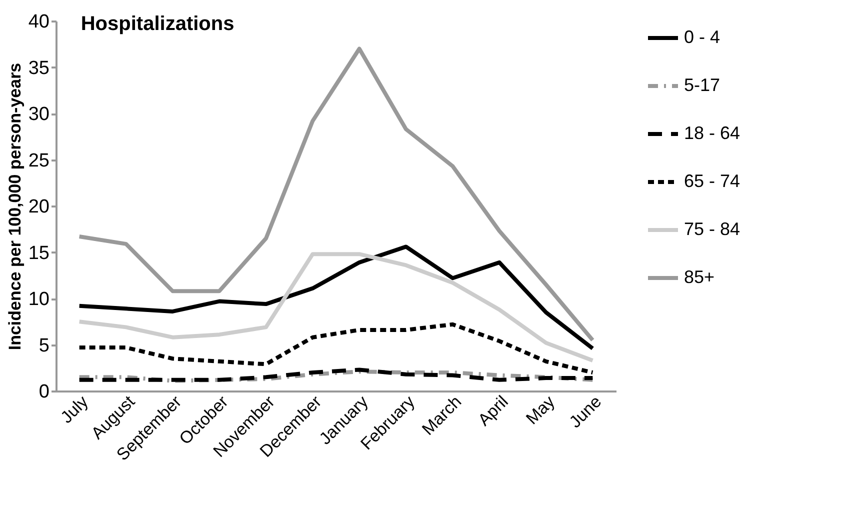 Image resolution: width=868 pixels, height=520 pixels. What do you see at coordinates (39, 22) in the screenshot?
I see `y-tick-label: 40` at bounding box center [39, 22].